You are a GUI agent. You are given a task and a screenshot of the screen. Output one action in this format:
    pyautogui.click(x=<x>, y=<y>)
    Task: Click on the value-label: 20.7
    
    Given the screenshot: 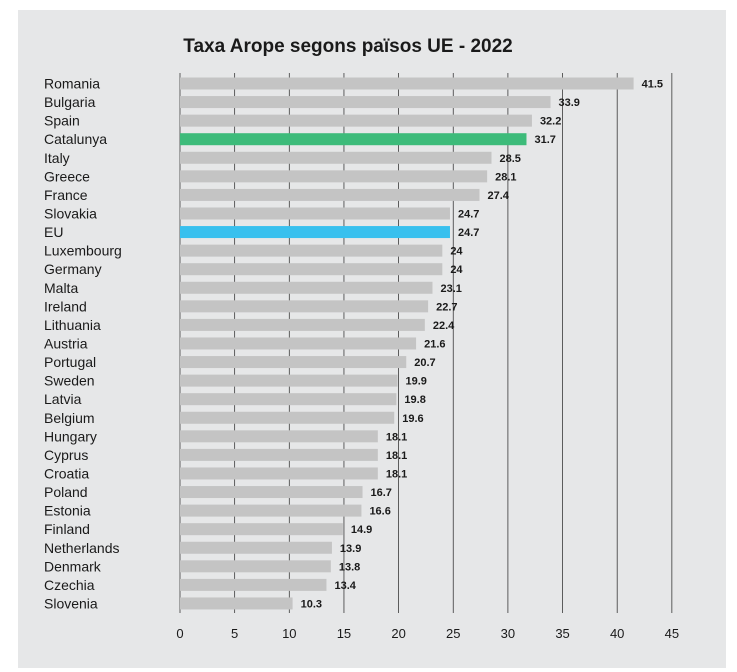 What is the action you would take?
    pyautogui.click(x=424, y=363)
    